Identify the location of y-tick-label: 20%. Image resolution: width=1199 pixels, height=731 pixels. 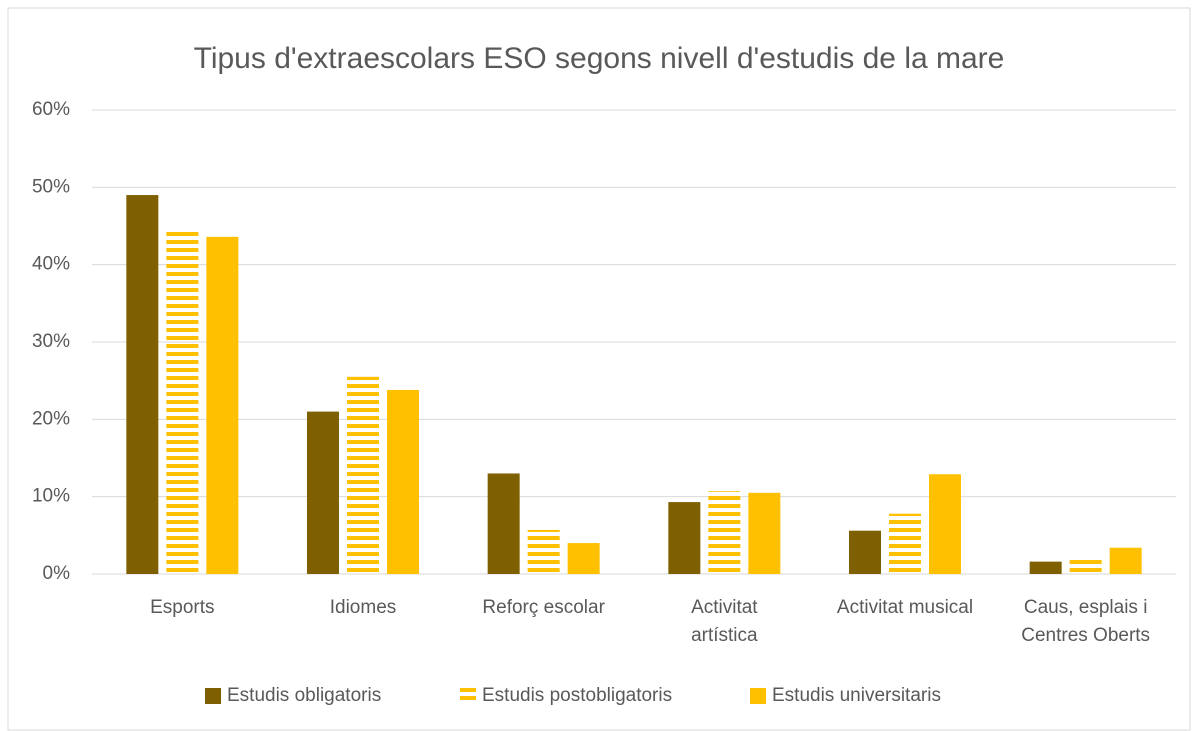
(51, 418).